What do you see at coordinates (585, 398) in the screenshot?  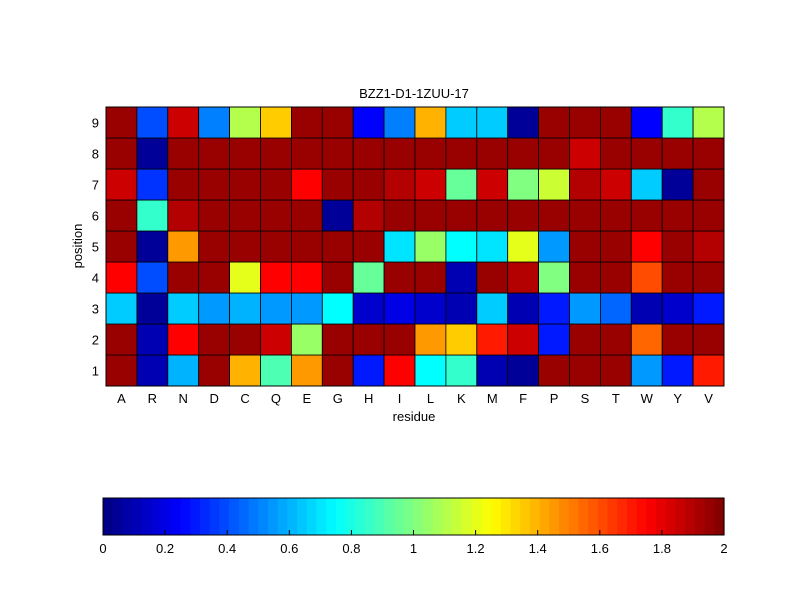 I see `x-tick-label: S` at bounding box center [585, 398].